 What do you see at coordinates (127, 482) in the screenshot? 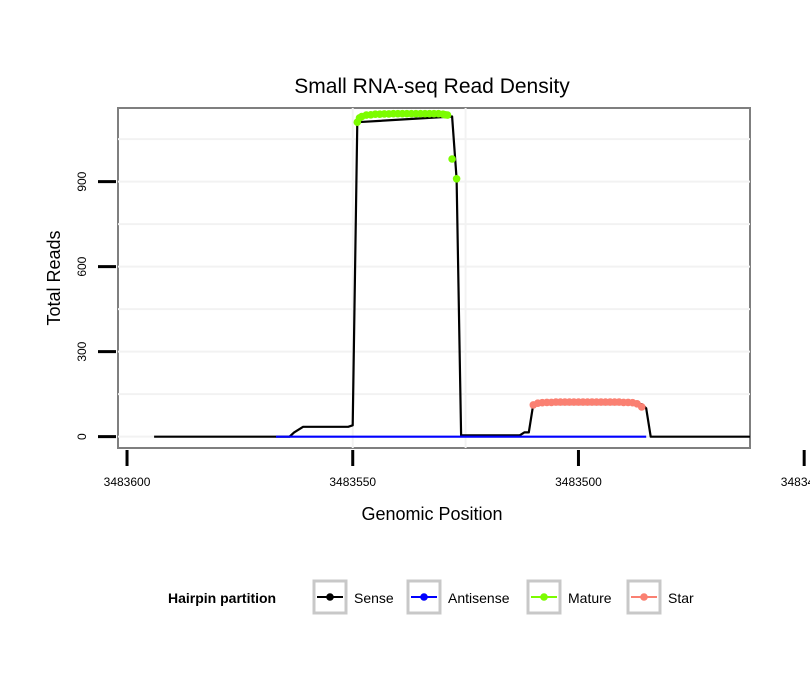
I see `x-tick-label: 3483600` at bounding box center [127, 482].